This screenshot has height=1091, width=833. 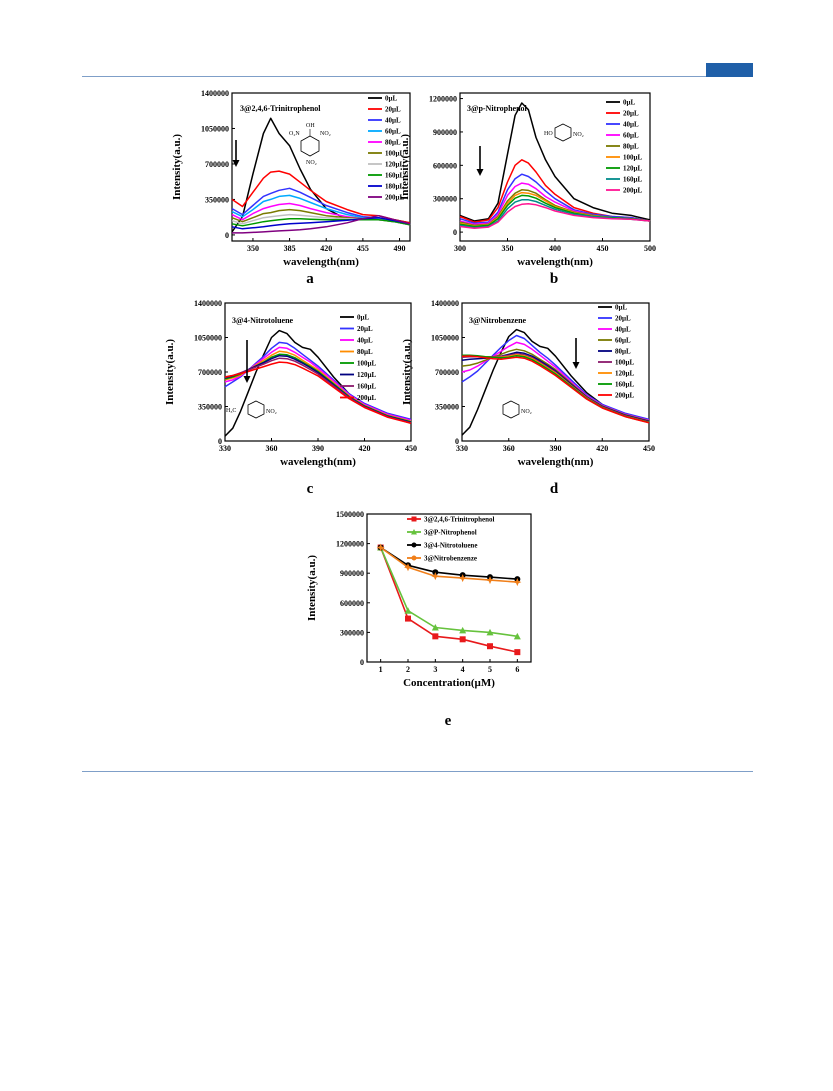 What do you see at coordinates (564, 132) in the screenshot?
I see `structure-p-nitrophenol: HO NO₂` at bounding box center [564, 132].